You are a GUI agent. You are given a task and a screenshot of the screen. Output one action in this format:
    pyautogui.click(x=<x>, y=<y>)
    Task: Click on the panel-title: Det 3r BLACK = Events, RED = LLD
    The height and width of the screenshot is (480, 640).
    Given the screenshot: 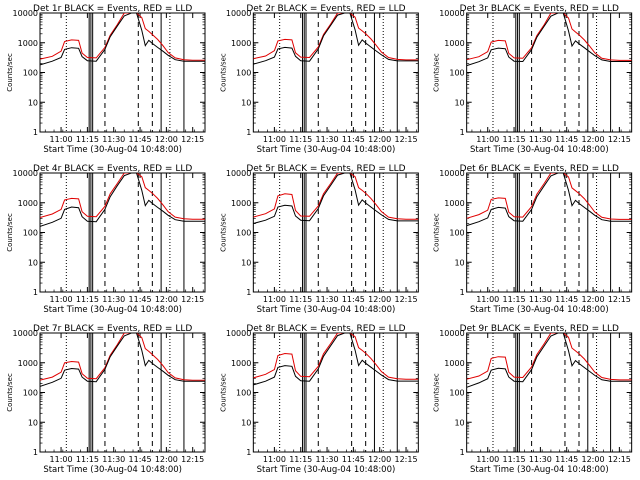 What is the action you would take?
    pyautogui.click(x=539, y=9)
    